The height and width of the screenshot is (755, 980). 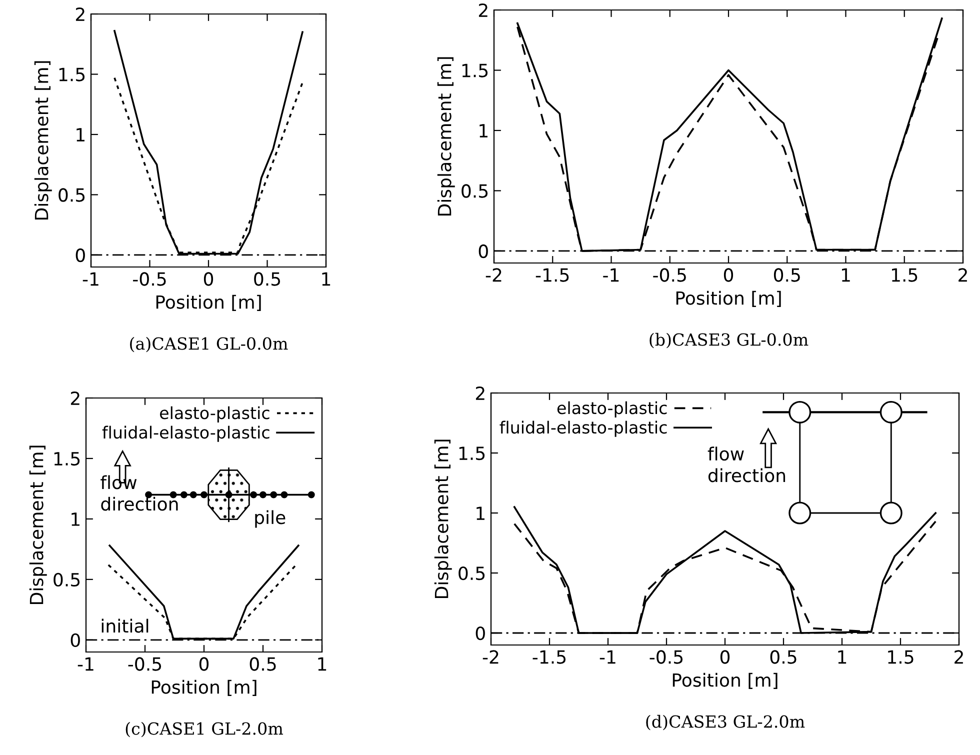 What do you see at coordinates (725, 722) in the screenshot?
I see `text: (d)CASE3 GL-2.0m` at bounding box center [725, 722].